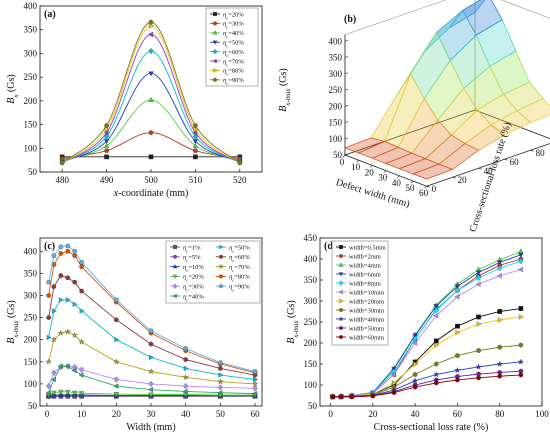 This screenshot has height=448, width=550. What do you see at coordinates (33, 406) in the screenshot?
I see `y-tick-label: 50` at bounding box center [33, 406].